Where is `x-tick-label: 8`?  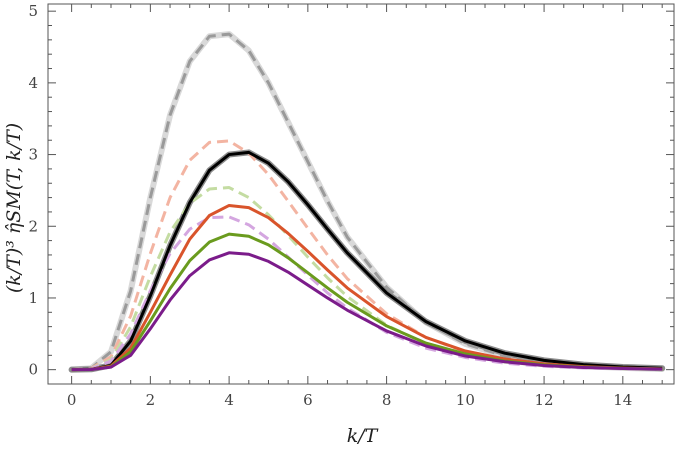 x-tick-label: 8 is located at coordinates (387, 400).